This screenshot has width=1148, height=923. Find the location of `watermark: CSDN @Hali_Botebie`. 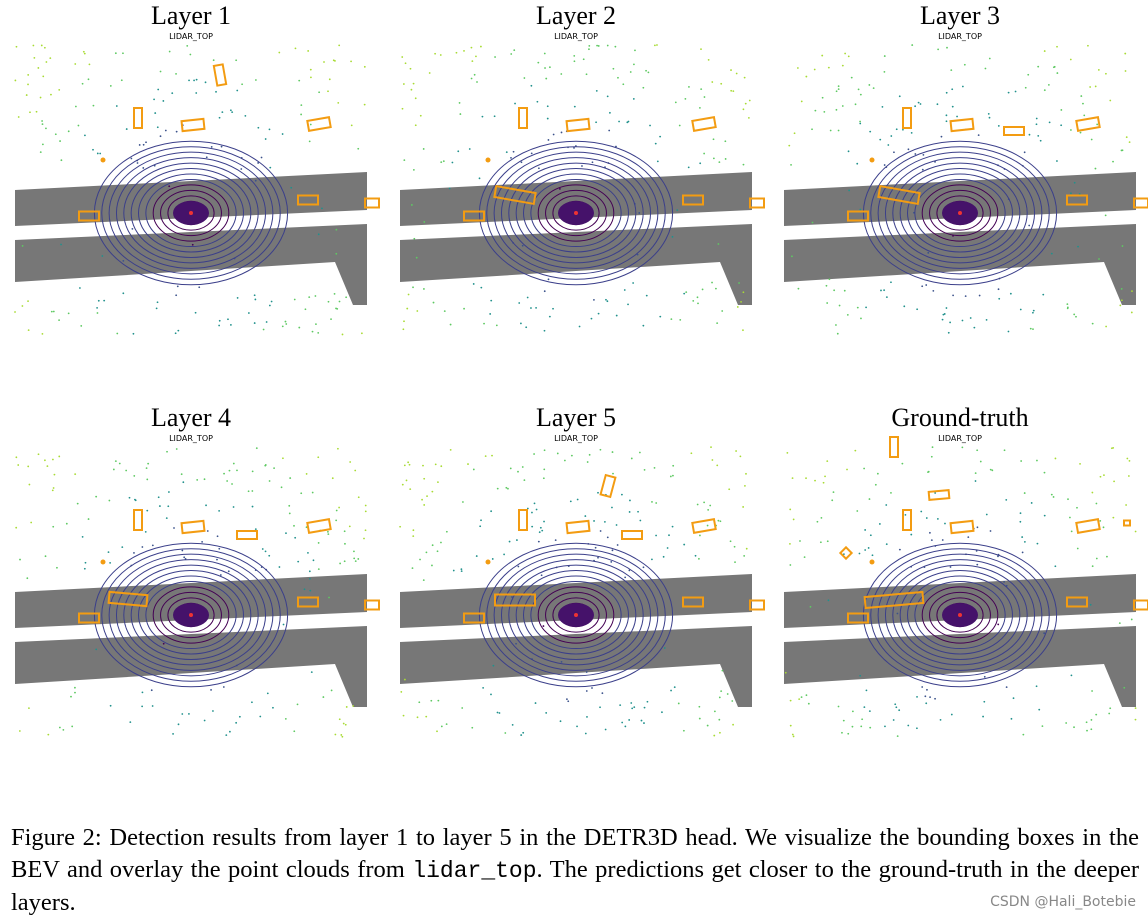

watermark: CSDN @Hali_Botebie is located at coordinates (1063, 902).